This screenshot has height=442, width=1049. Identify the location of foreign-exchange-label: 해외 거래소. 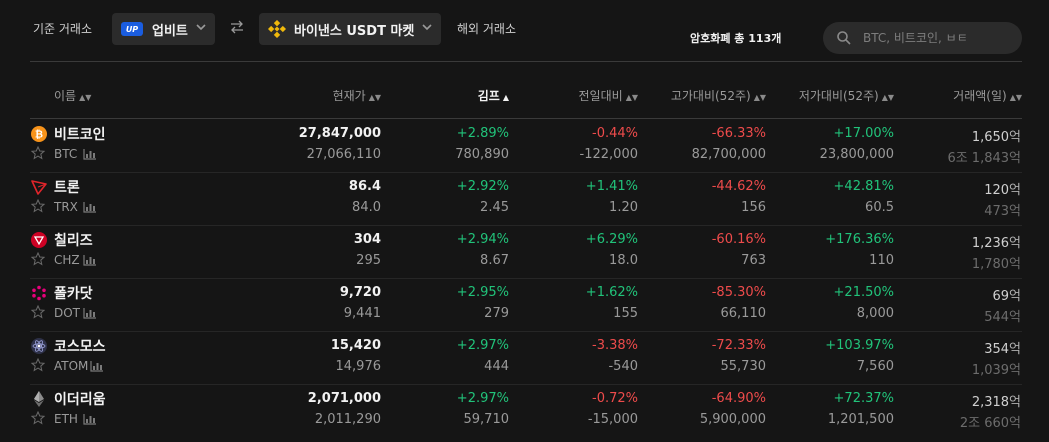
(487, 29).